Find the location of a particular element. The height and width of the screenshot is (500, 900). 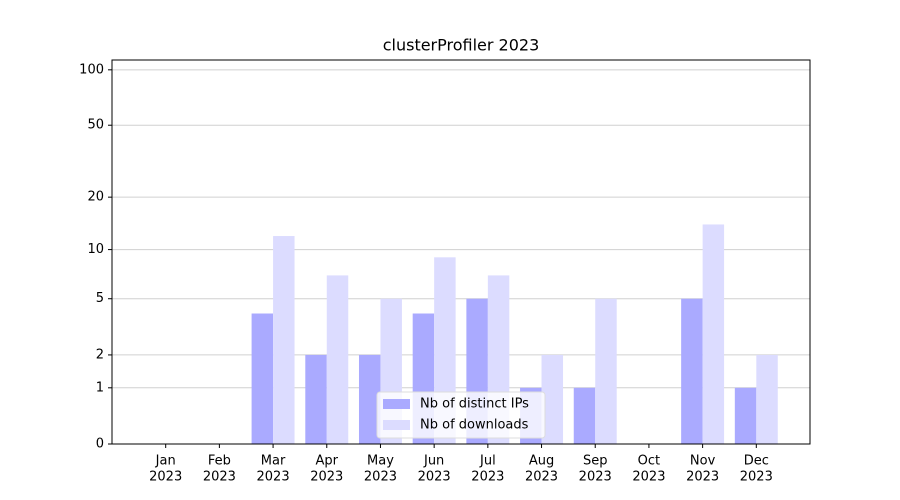

legend-label: Nb of distinct IPs is located at coordinates (474, 404).